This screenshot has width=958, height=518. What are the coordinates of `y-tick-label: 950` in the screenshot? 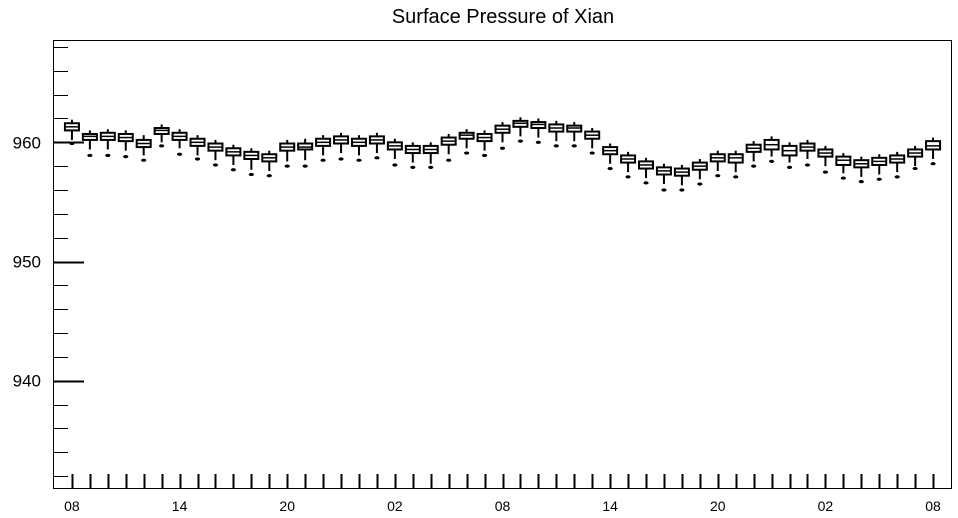 It's located at (27, 262).